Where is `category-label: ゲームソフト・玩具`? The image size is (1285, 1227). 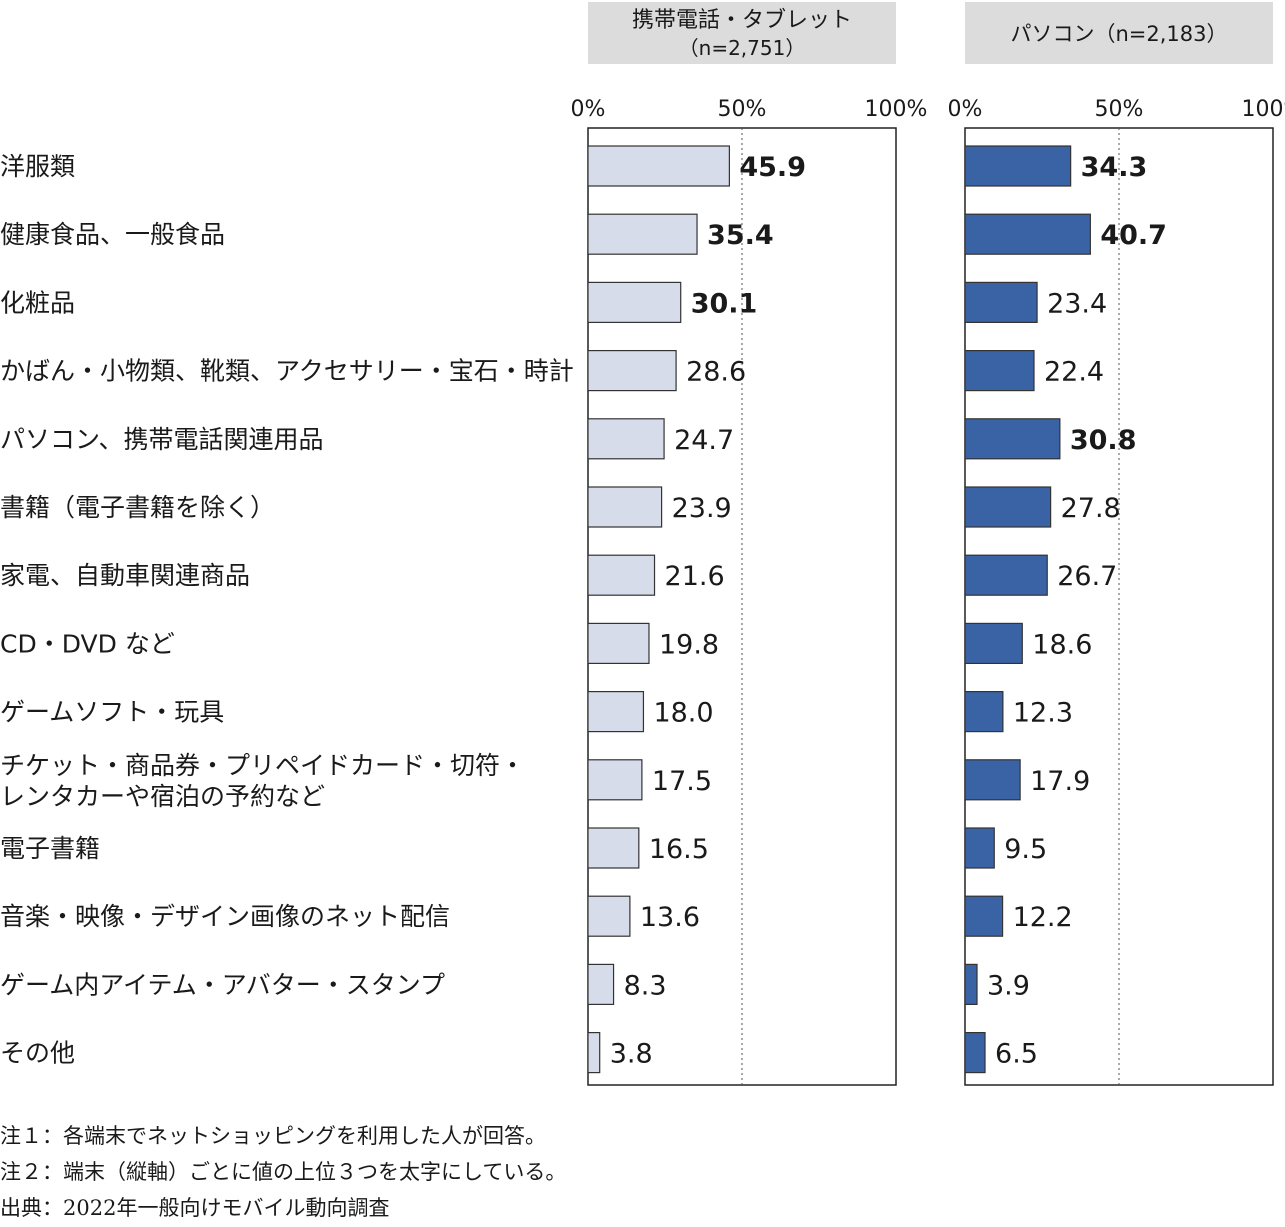 category-label: ゲームソフト・玩具 is located at coordinates (112, 712).